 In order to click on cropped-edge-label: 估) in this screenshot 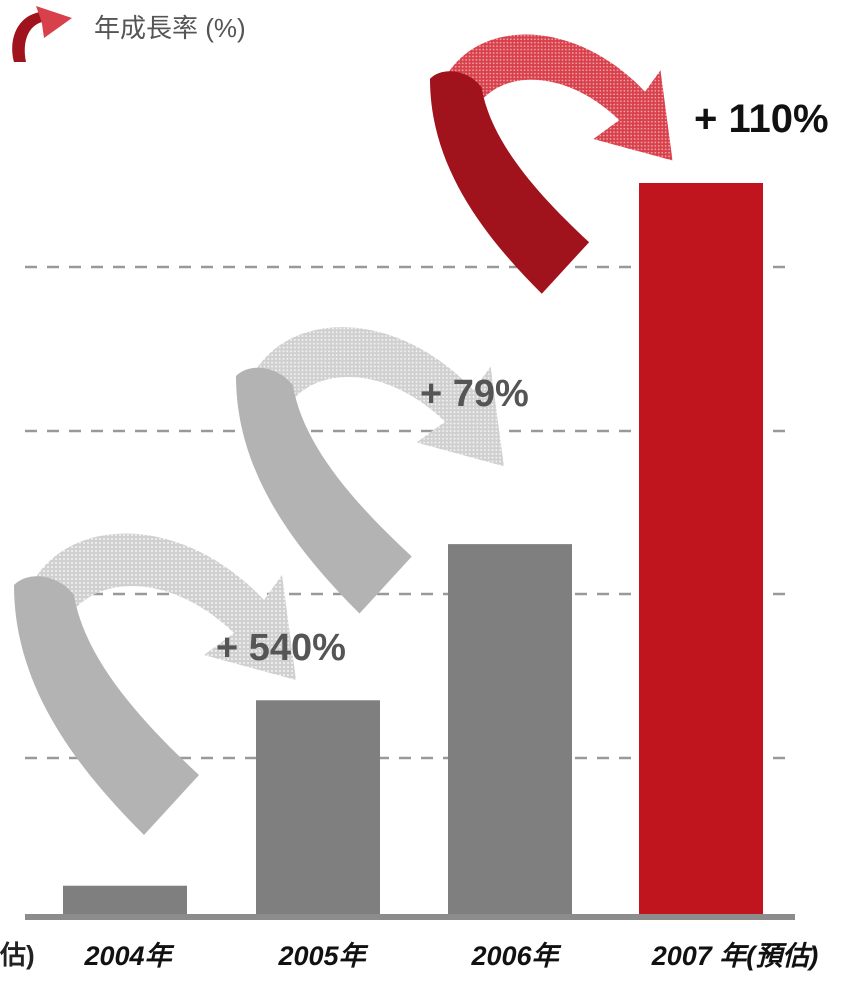, I will do `click(17, 955)`.